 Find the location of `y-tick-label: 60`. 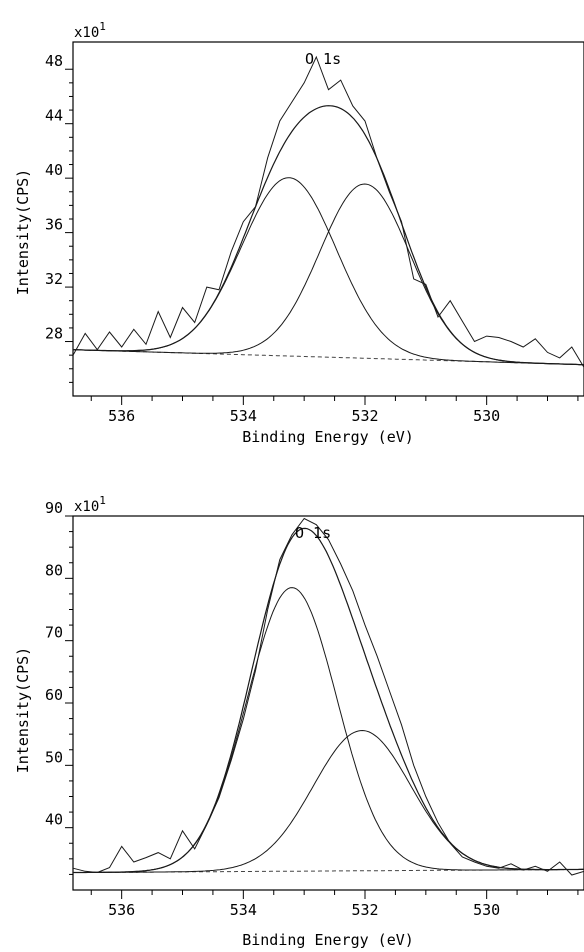

y-tick-label: 60 is located at coordinates (54, 695).